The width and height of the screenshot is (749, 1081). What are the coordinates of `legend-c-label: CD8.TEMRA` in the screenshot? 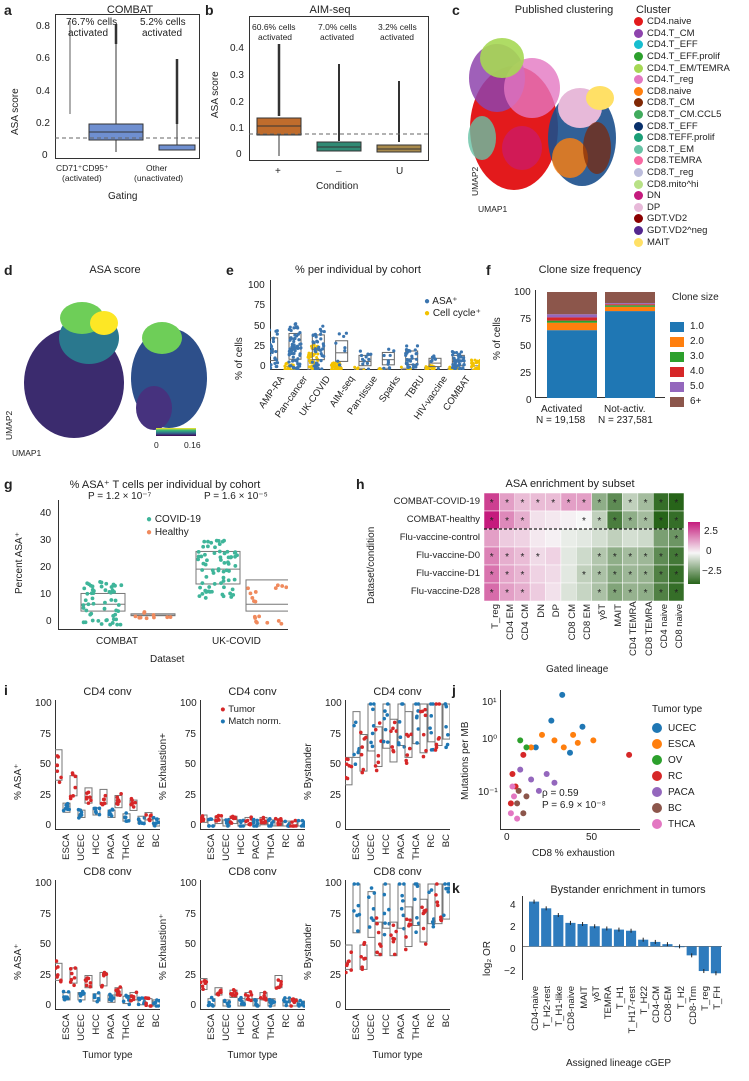 It's located at (674, 161).